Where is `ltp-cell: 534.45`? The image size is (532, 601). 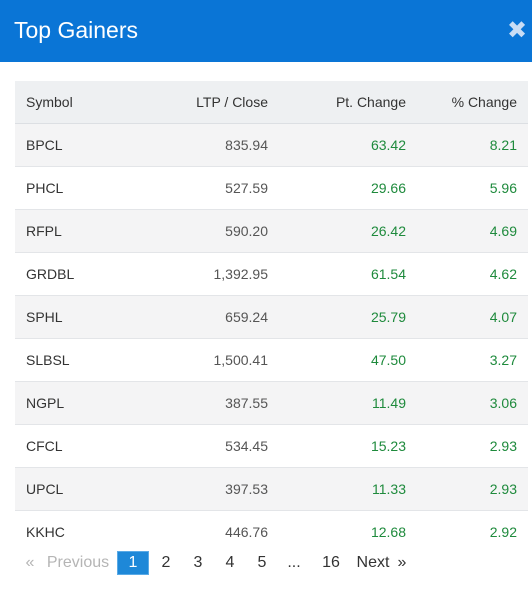 ltp-cell: 534.45 is located at coordinates (246, 445).